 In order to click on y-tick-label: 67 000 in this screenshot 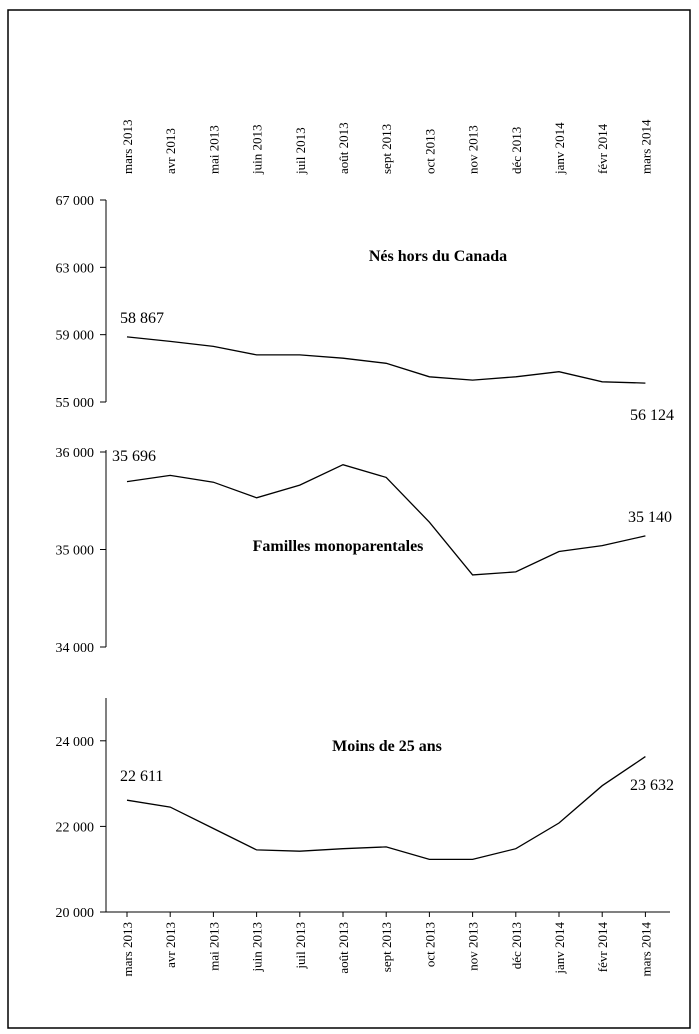, I will do `click(75, 201)`.